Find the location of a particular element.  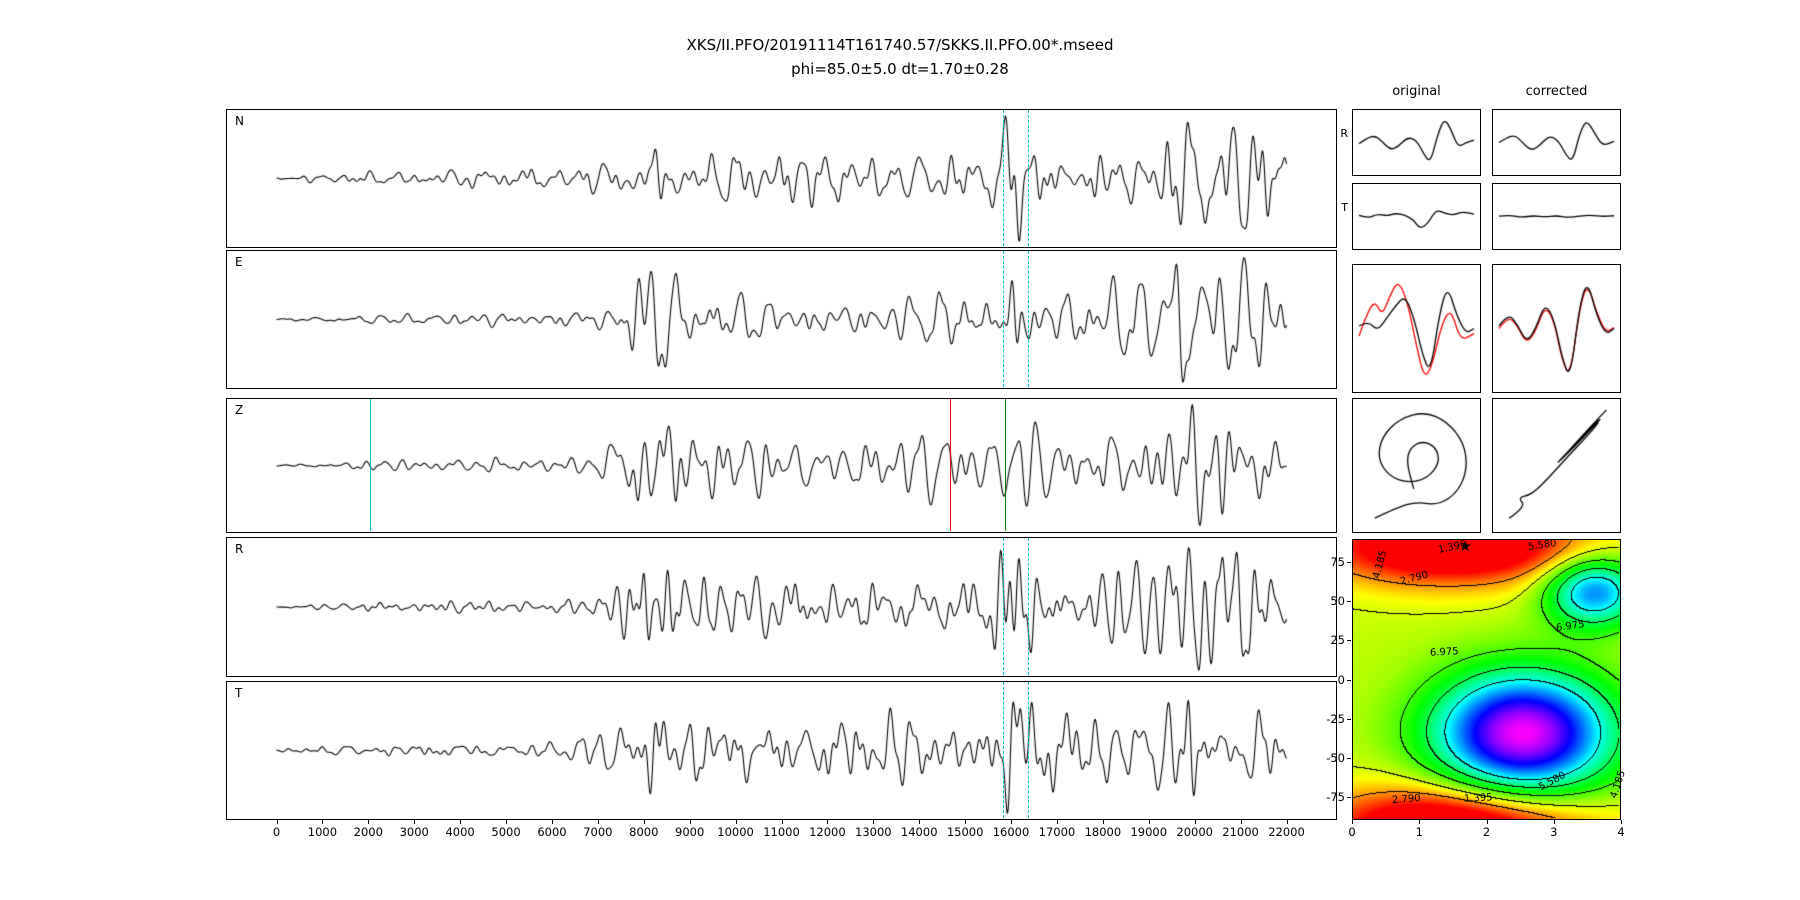

mini-canvas-r_original is located at coordinates (1416, 142).